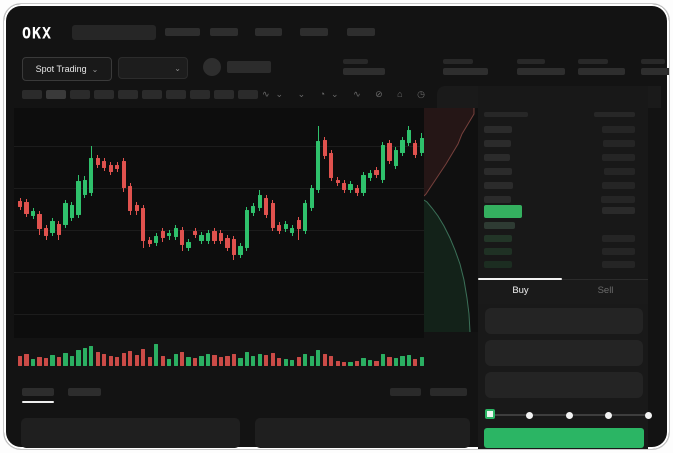 The height and width of the screenshot is (453, 673). Describe the element at coordinates (653, 61) in the screenshot. I see `ticker-stat-label` at that location.